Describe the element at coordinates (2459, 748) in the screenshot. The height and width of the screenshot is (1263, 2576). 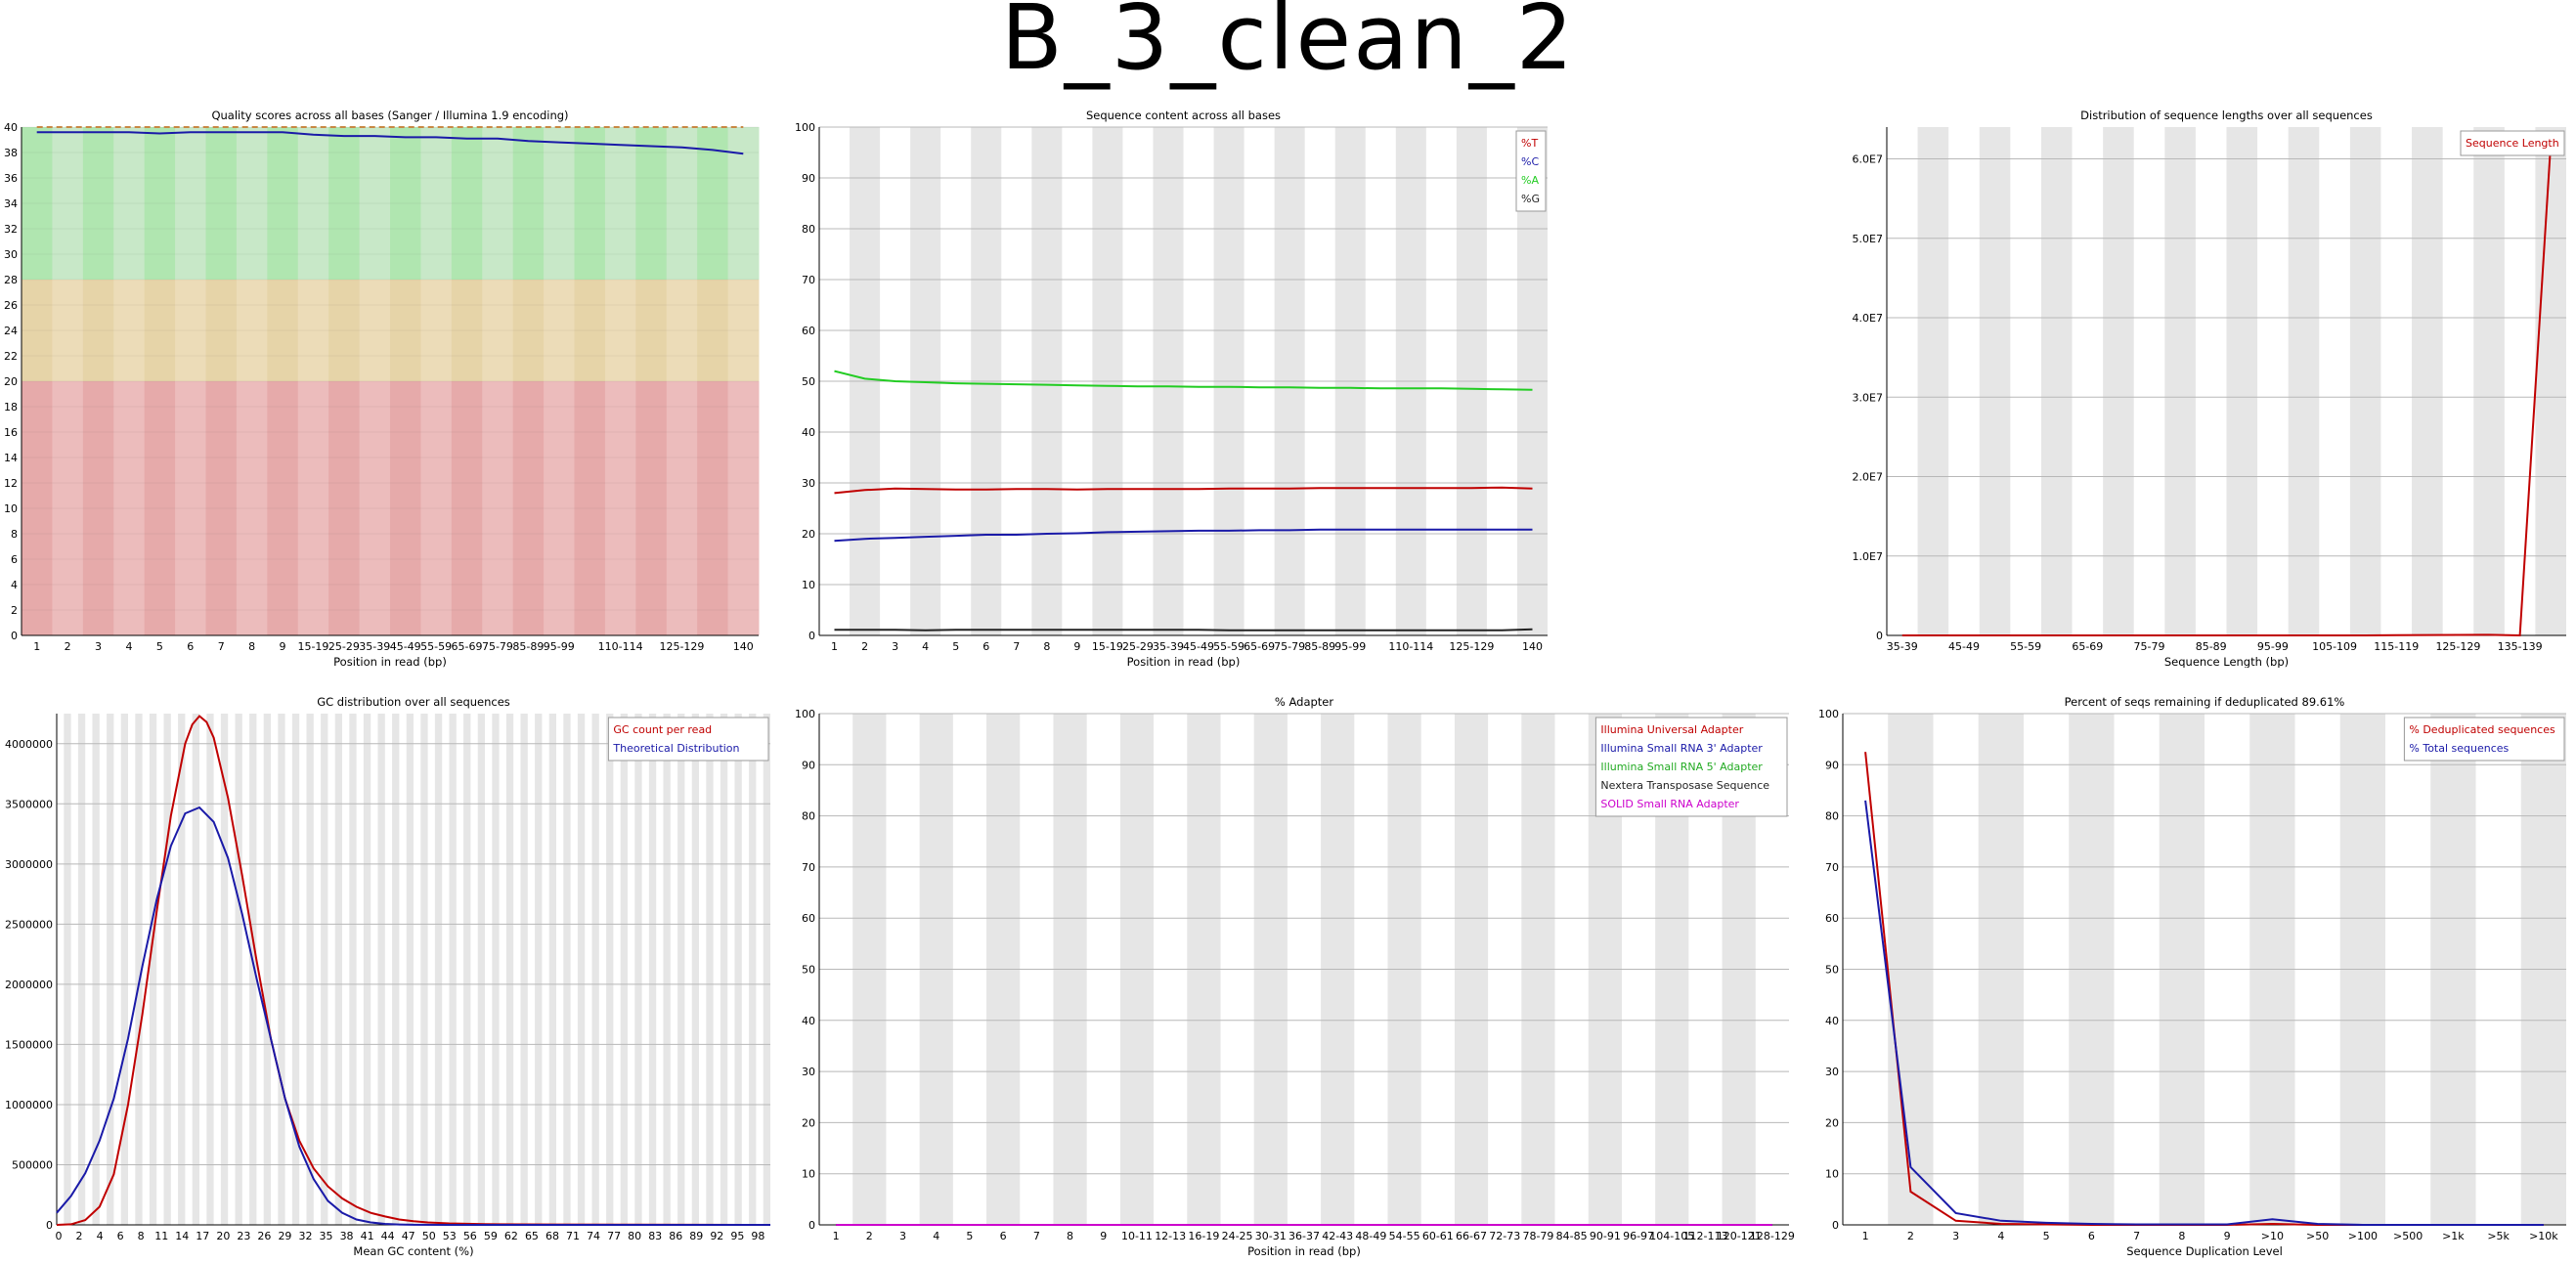
I see `legend-entry: % Total sequences` at that location.